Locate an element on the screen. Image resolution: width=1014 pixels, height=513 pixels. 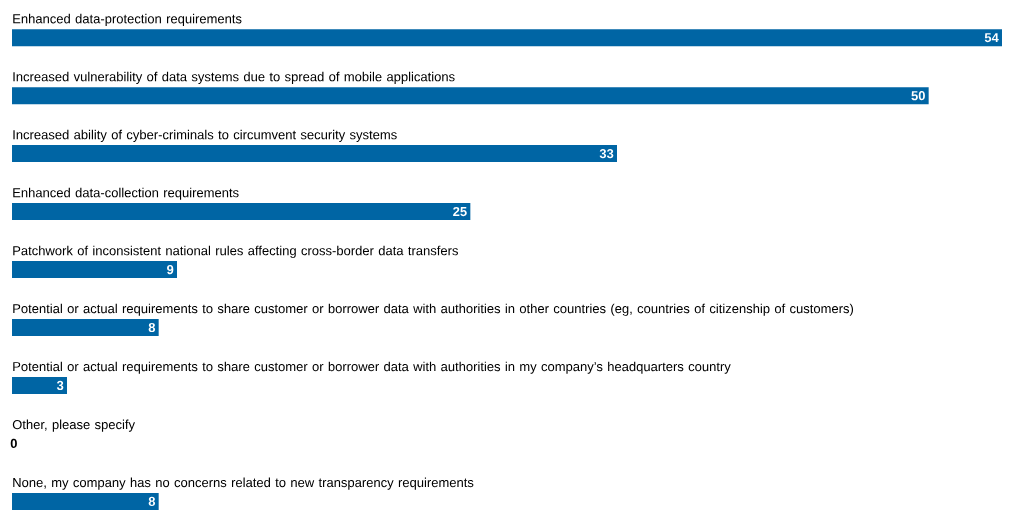
data-label: 33 is located at coordinates (606, 153).